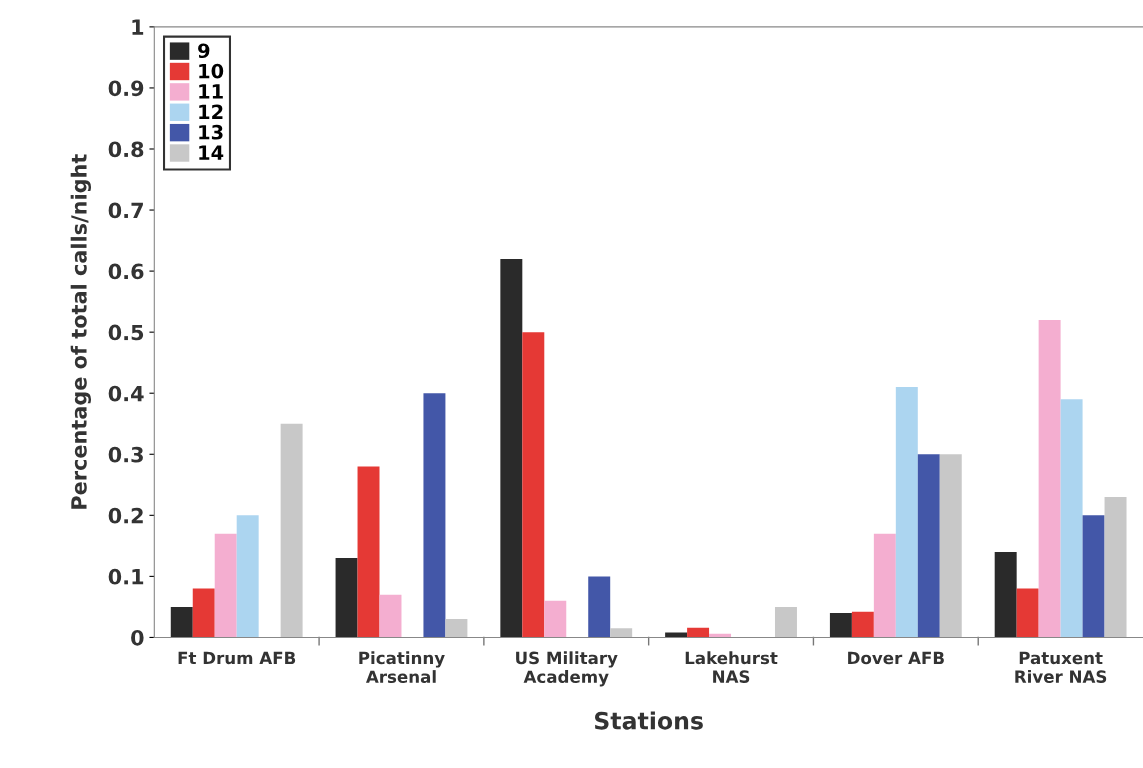 The height and width of the screenshot is (768, 1143). I want to click on x-tick-label: Ft Drum AFB, so click(237, 658).